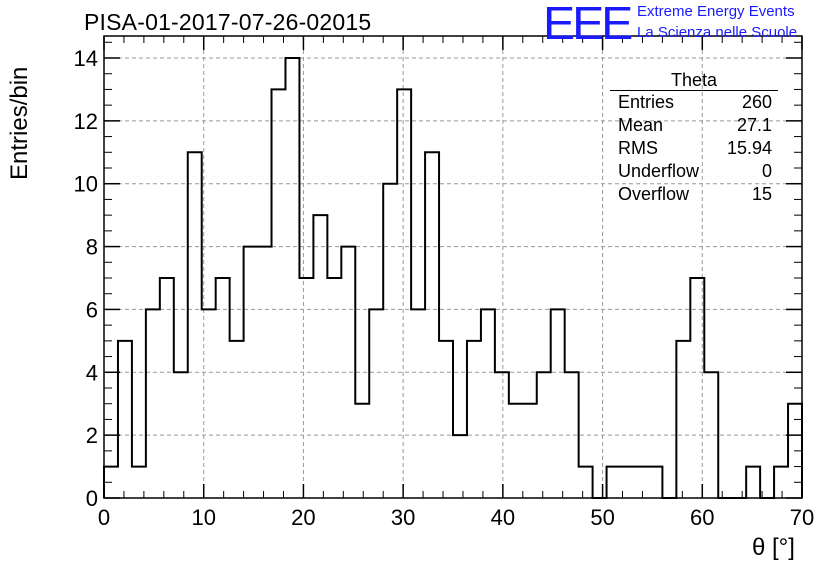 This screenshot has width=836, height=572. Describe the element at coordinates (694, 102) in the screenshot. I see `stats-row-entries: Entries 260` at that location.